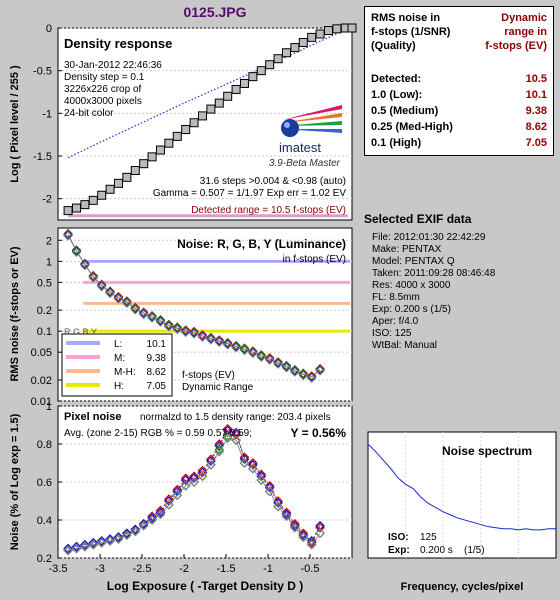 This screenshot has width=560, height=600. Describe the element at coordinates (142, 569) in the screenshot. I see `x-tick-label: -2.5` at that location.